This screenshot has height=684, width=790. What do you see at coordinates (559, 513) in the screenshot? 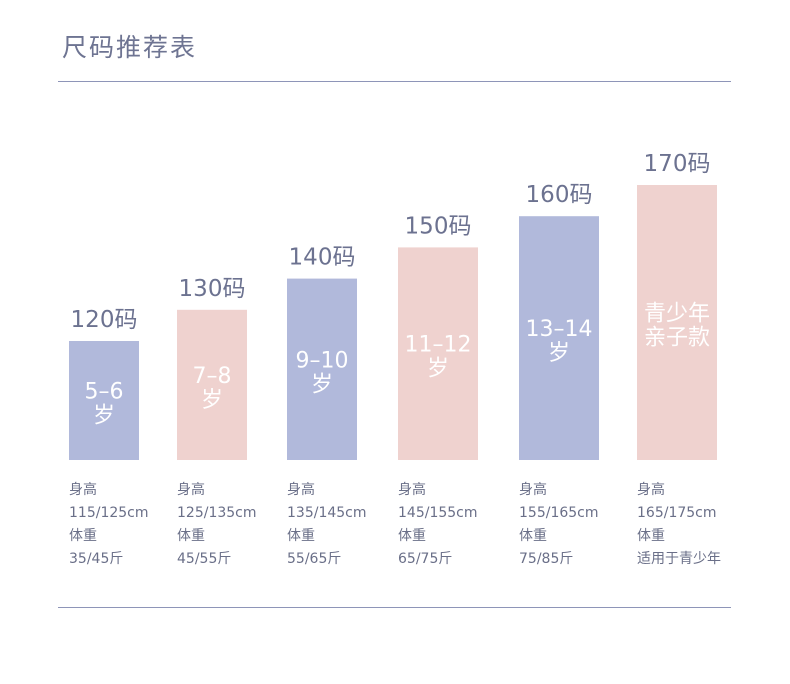
I see `height-value: 155/165cm` at bounding box center [559, 513].